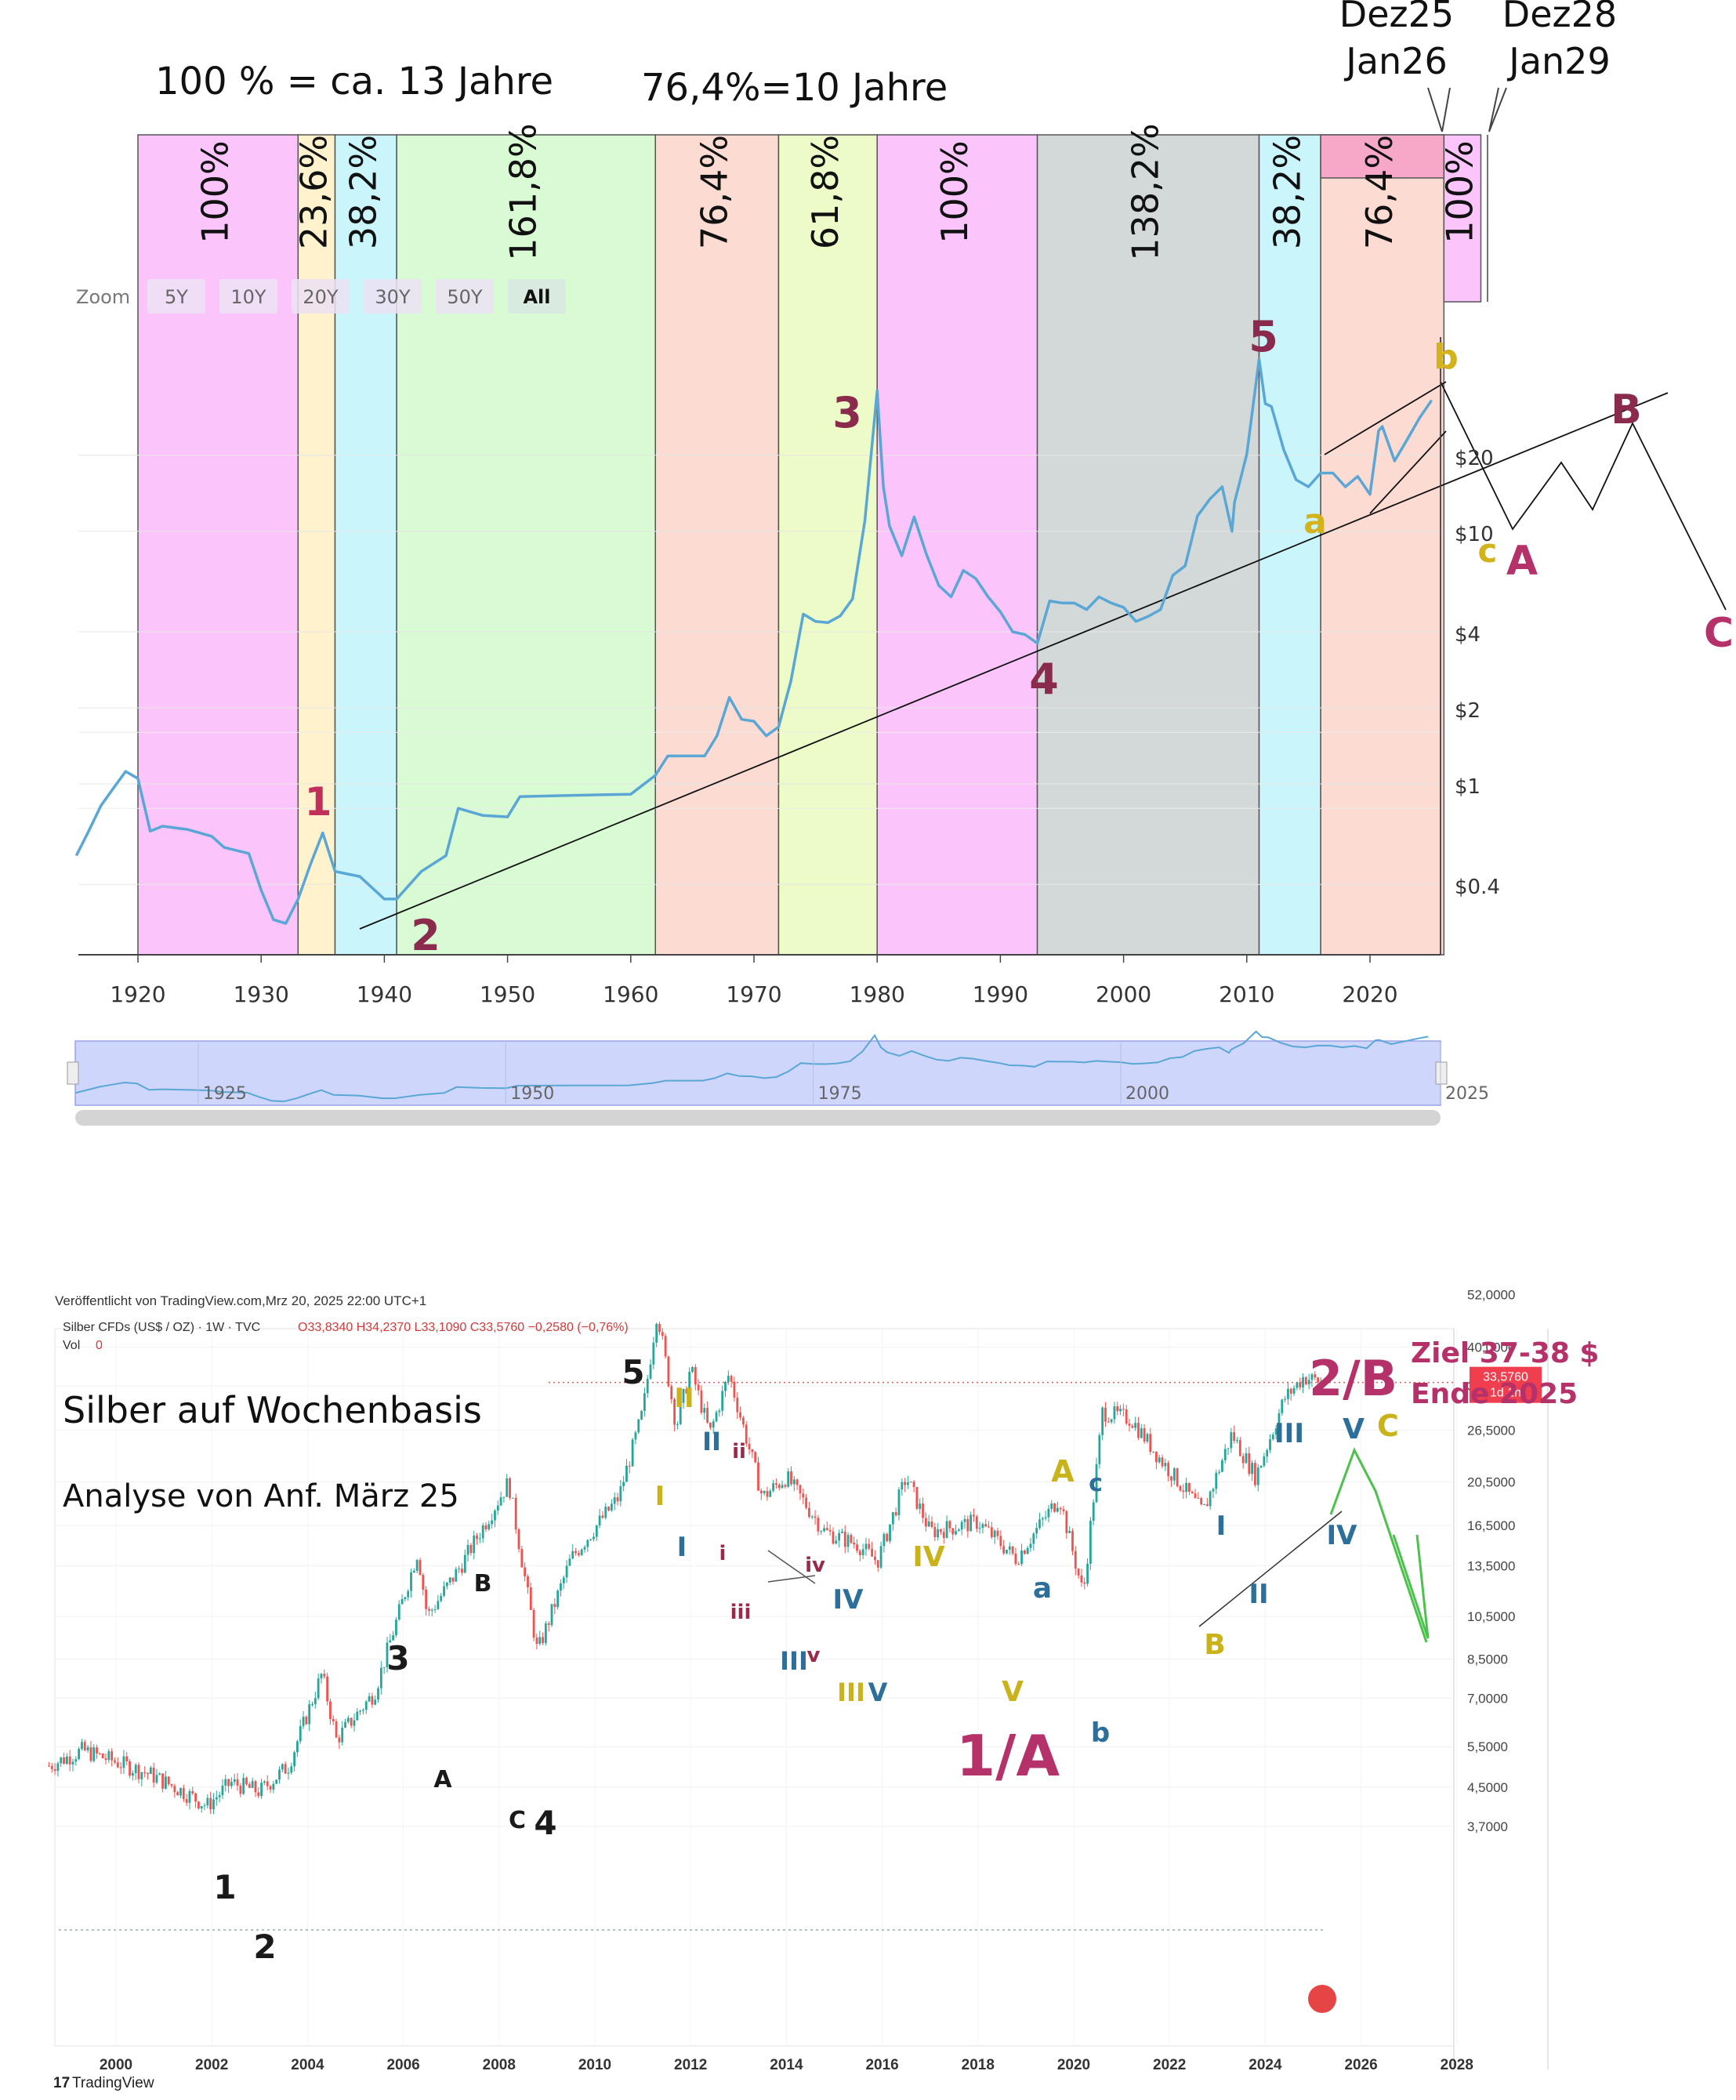 This screenshot has width=1736, height=2100. I want to click on wave-label: III, so click(794, 1661).